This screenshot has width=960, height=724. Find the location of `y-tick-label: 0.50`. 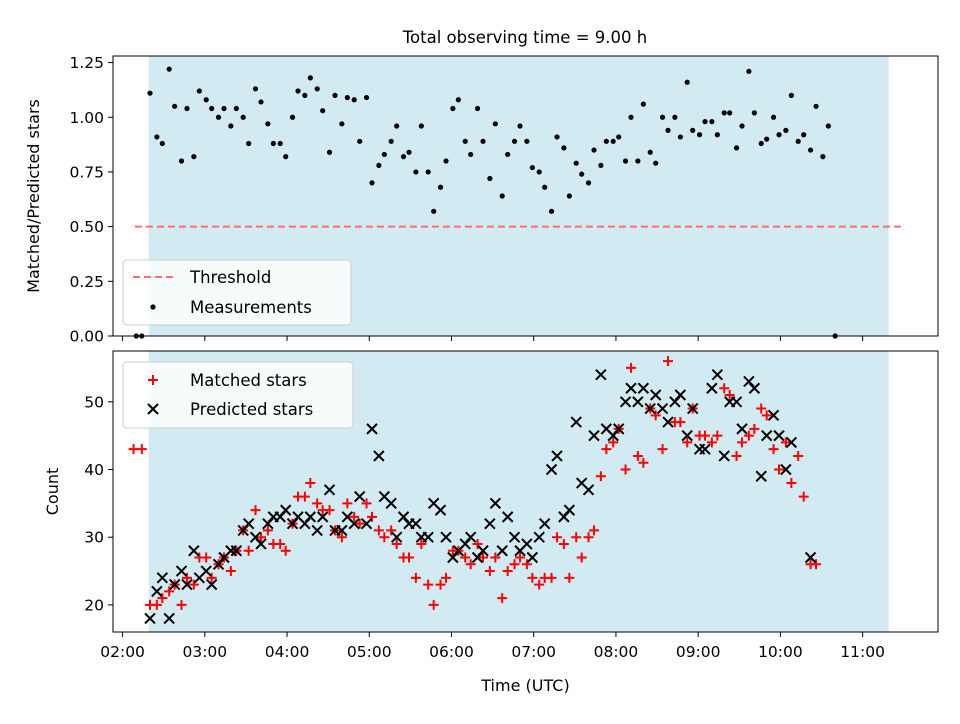

y-tick-label: 0.50 is located at coordinates (86, 227).